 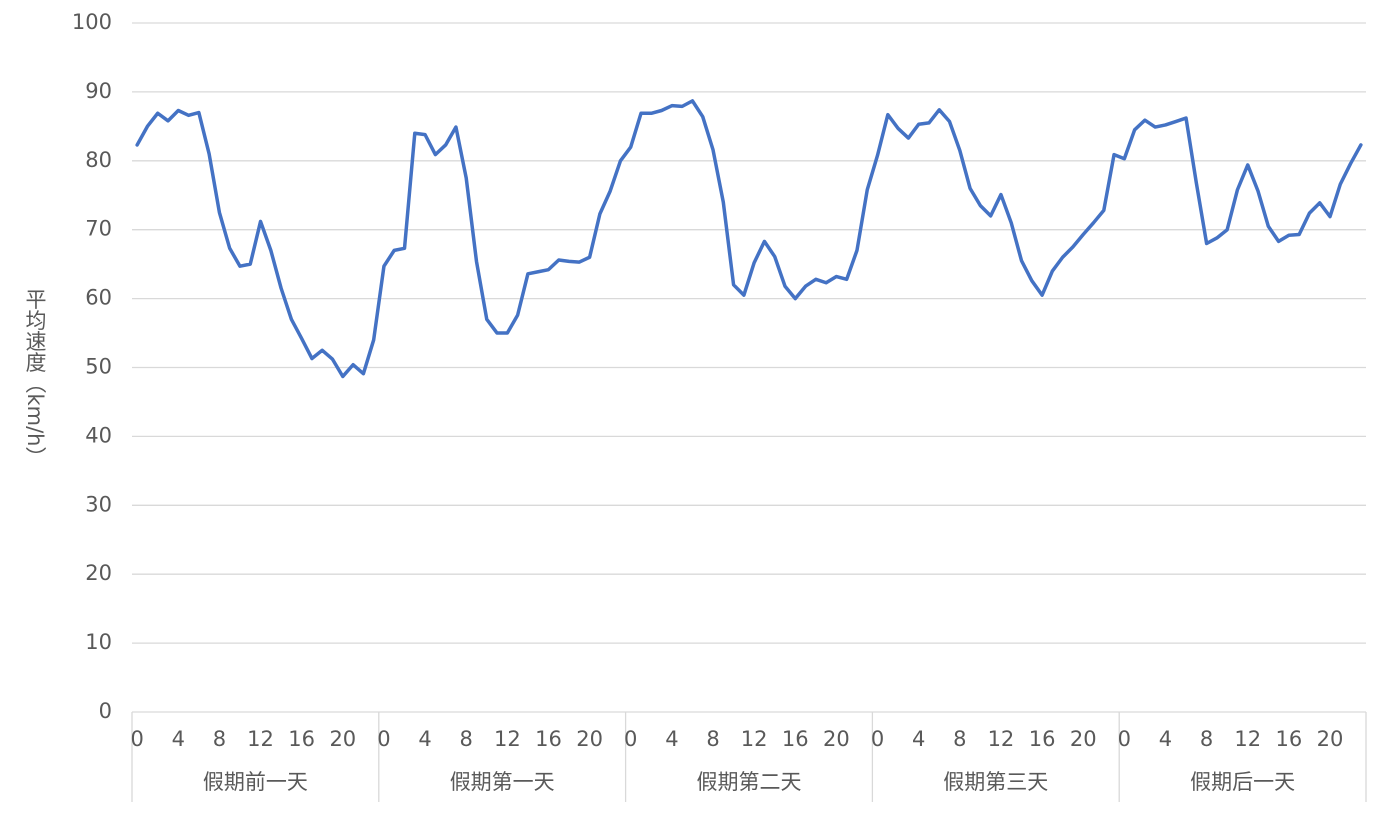 I want to click on y-tick-label: 30, so click(x=98, y=504).